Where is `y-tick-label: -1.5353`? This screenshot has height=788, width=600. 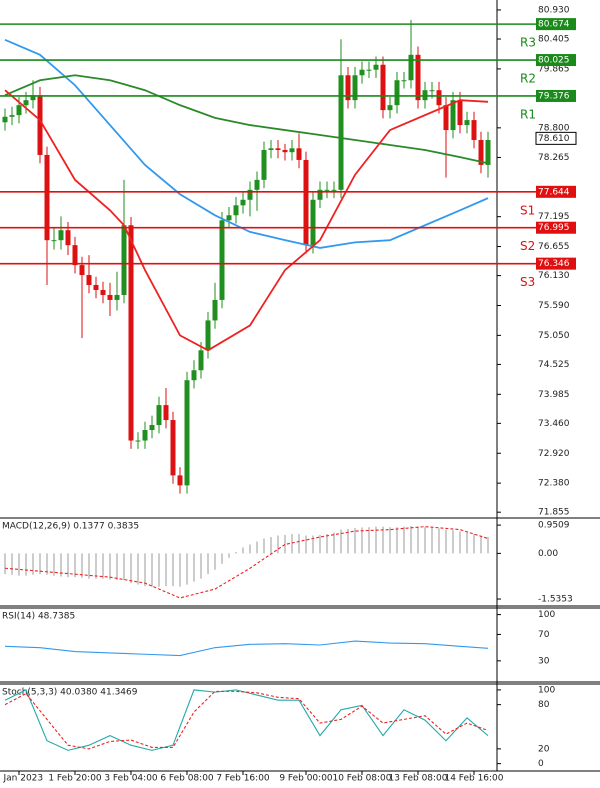 y-tick-label: -1.5353 is located at coordinates (555, 600).